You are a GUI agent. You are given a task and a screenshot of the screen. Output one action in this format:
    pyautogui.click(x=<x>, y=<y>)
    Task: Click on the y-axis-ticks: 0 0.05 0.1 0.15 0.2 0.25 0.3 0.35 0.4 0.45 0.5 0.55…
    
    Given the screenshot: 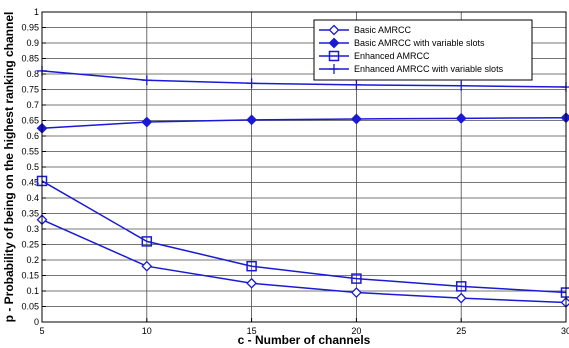 What is the action you would take?
    pyautogui.click(x=33, y=167)
    